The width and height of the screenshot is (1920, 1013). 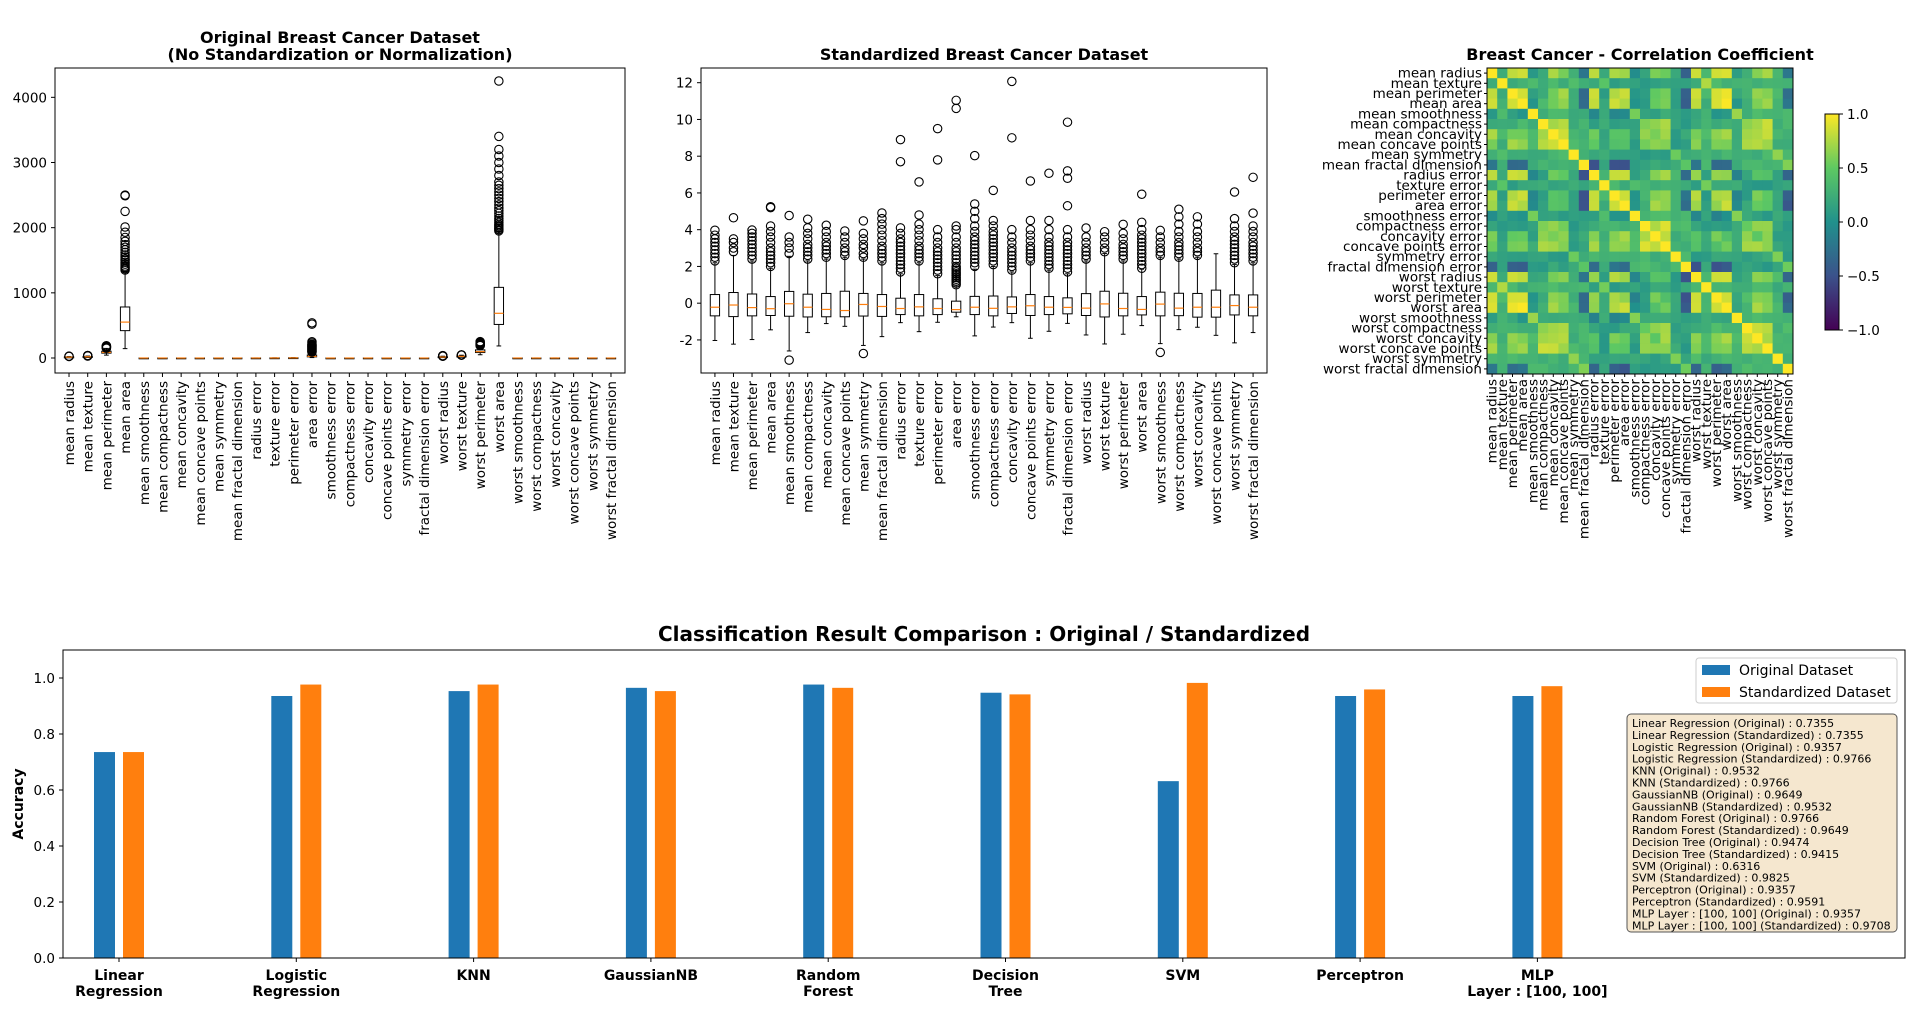 What do you see at coordinates (686, 341) in the screenshot?
I see `standardized-y-tick-label: -2` at bounding box center [686, 341].